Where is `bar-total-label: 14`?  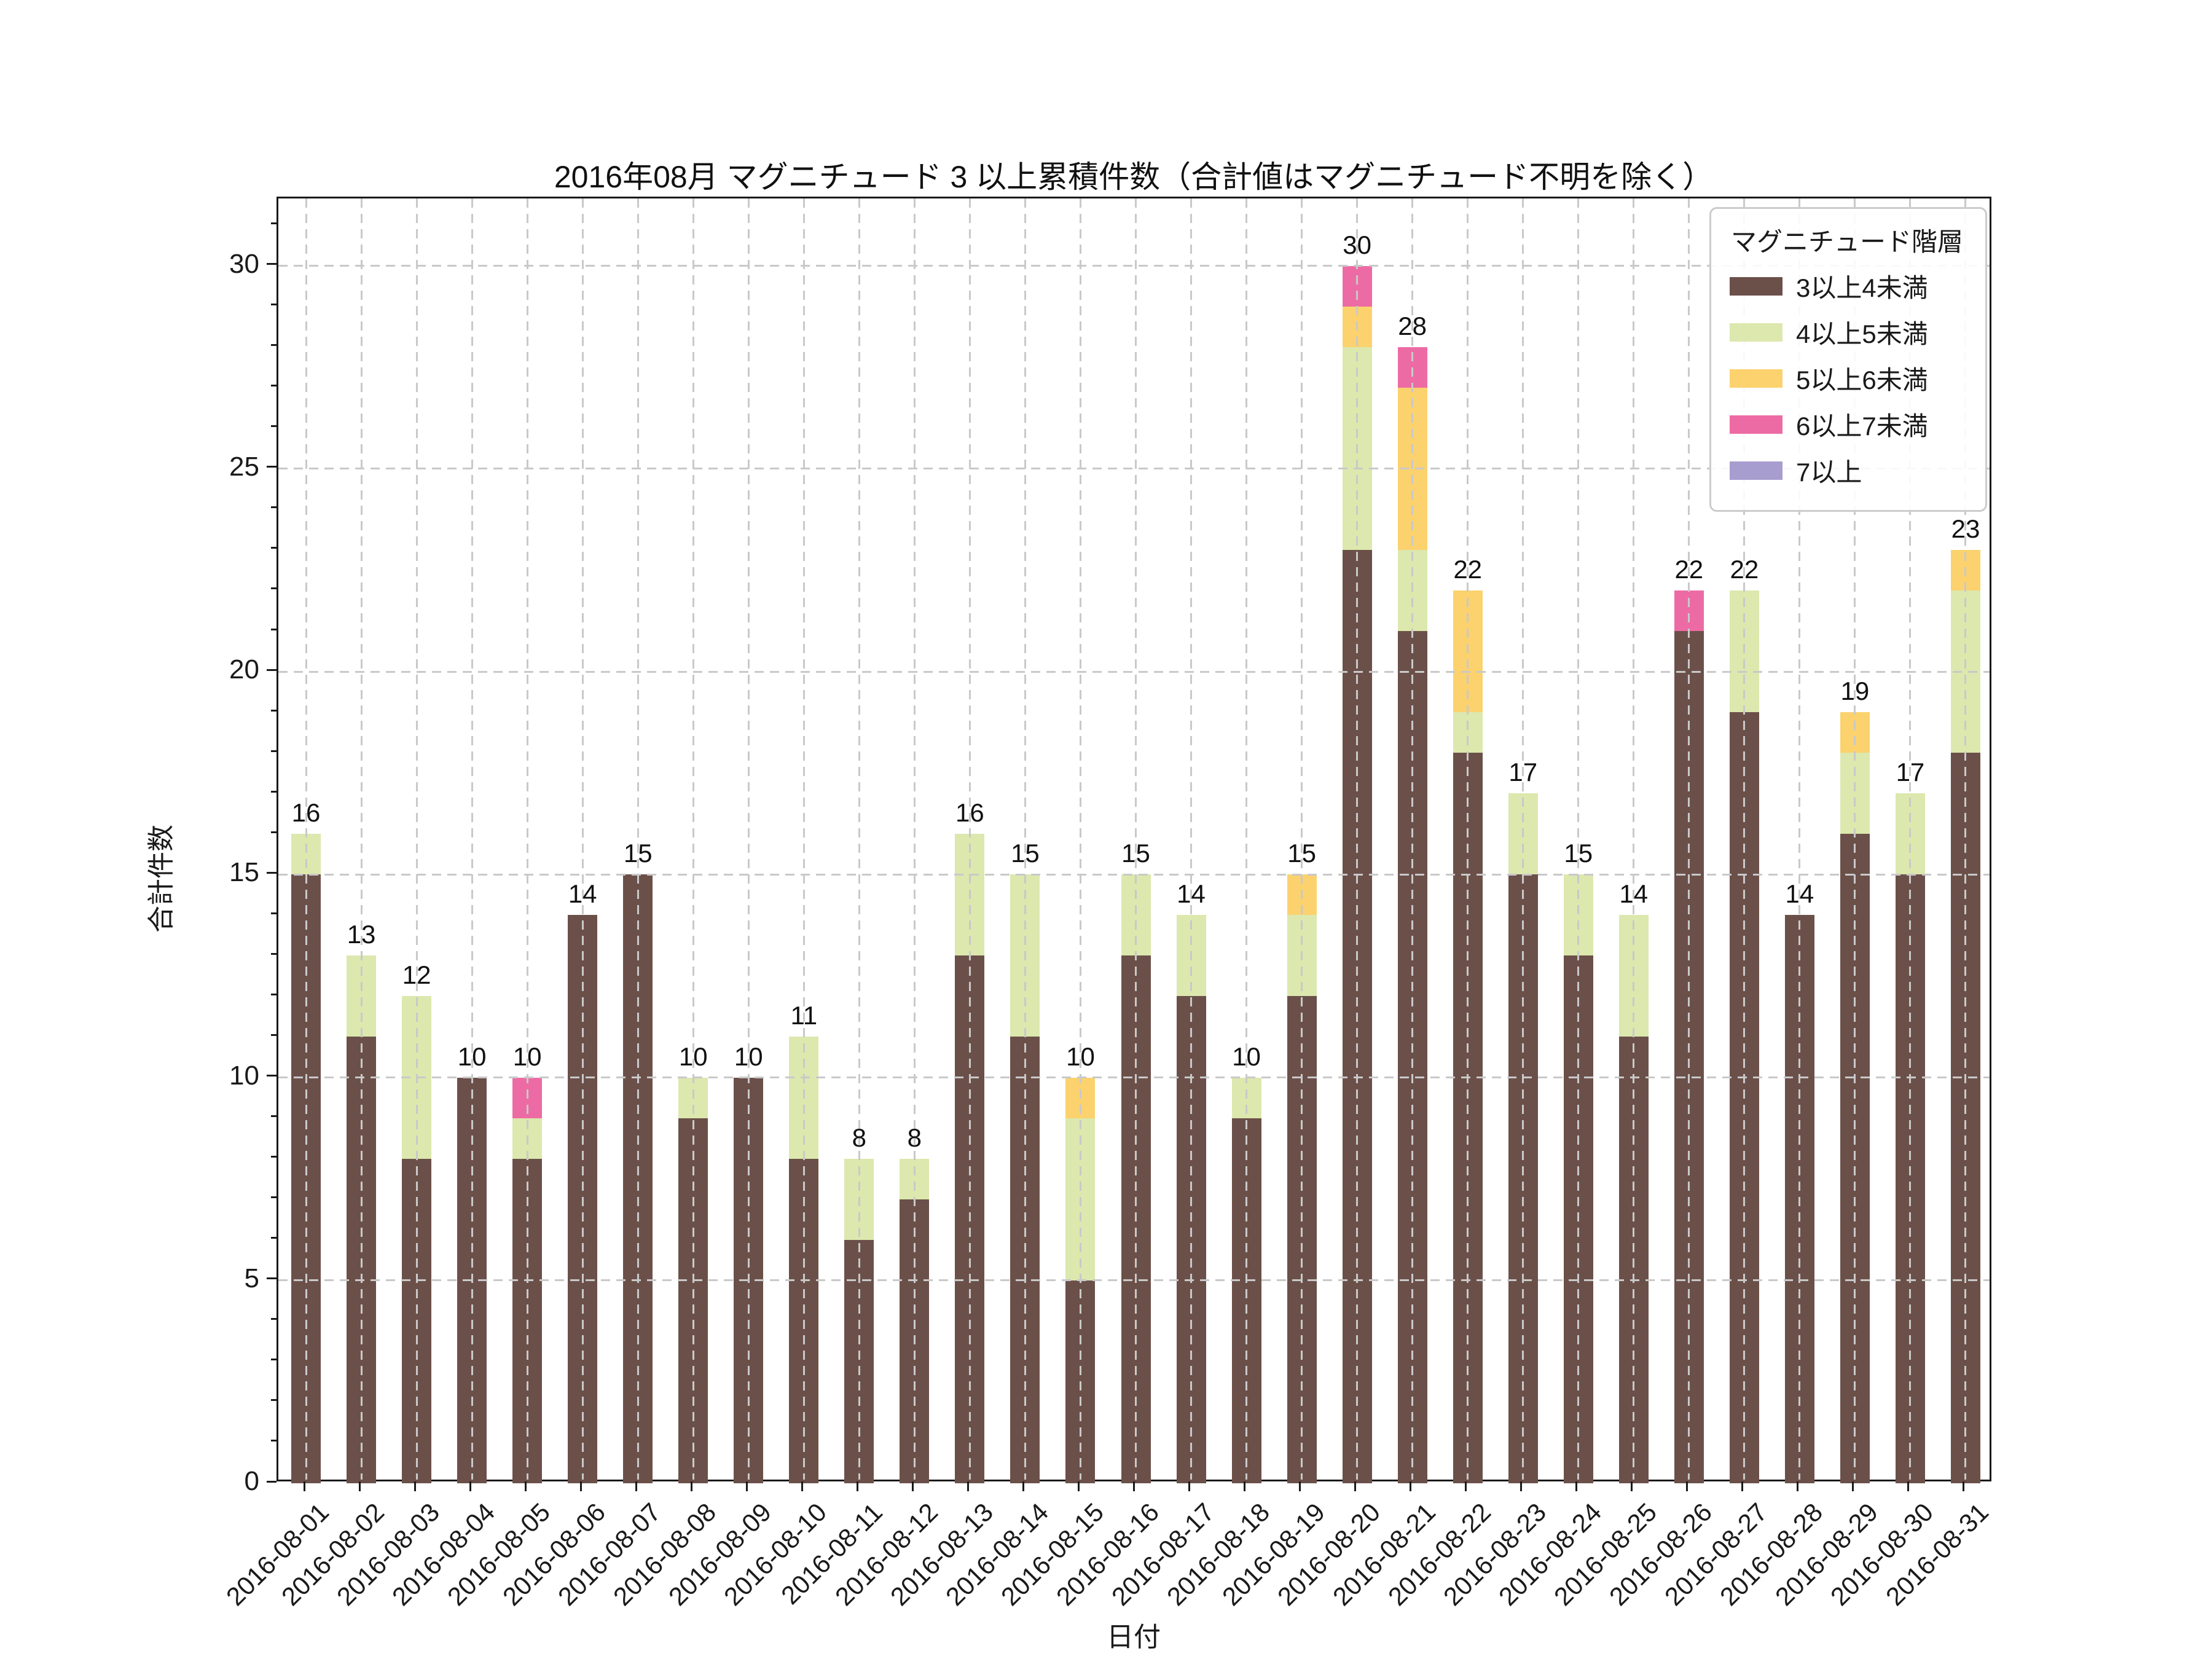
bar-total-label: 14 is located at coordinates (582, 894).